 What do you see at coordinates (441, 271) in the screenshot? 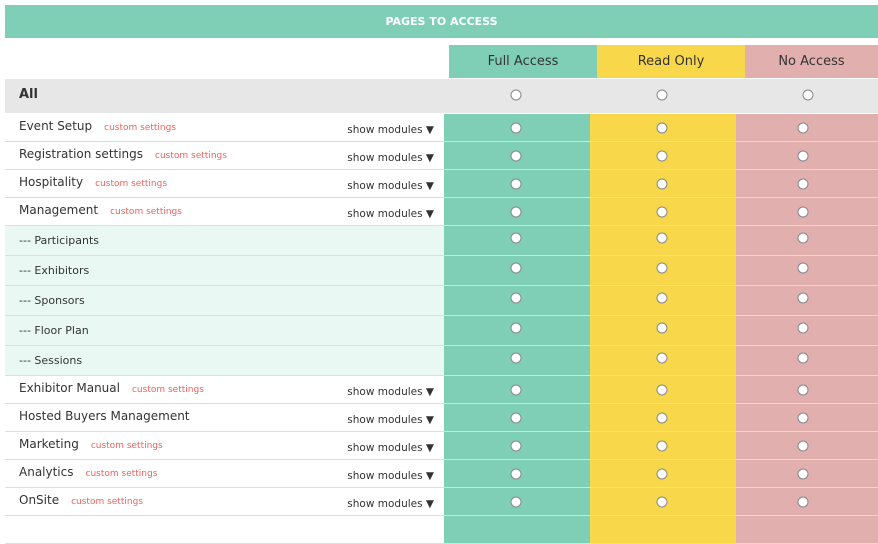
I see `page-row: --- Exhibitors` at bounding box center [441, 271].